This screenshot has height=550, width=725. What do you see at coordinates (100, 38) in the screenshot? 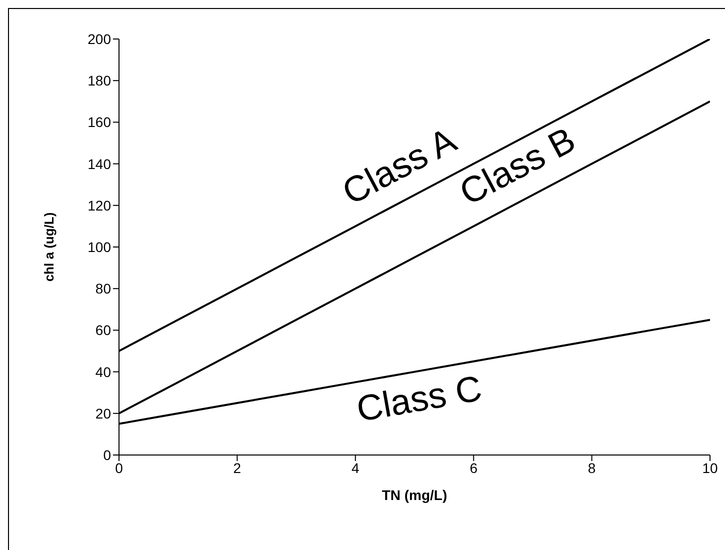
I see `y-tick-label: 200` at bounding box center [100, 38].